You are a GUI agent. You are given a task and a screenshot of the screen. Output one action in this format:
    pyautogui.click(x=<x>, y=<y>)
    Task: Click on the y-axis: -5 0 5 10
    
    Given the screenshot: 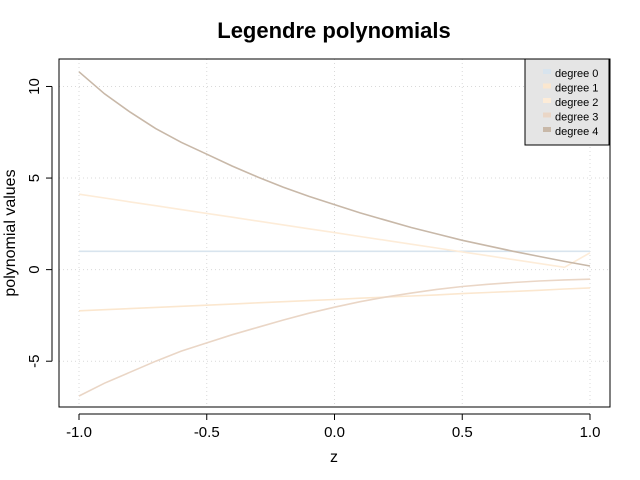 What is the action you would take?
    pyautogui.click(x=39, y=223)
    